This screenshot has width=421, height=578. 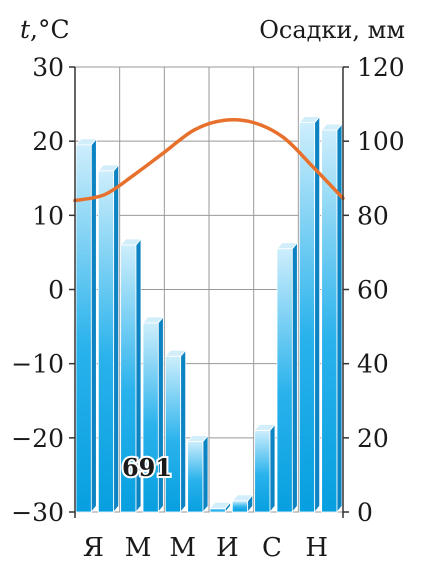 What do you see at coordinates (373, 290) in the screenshot?
I see `right-tick-label-3: 60` at bounding box center [373, 290].